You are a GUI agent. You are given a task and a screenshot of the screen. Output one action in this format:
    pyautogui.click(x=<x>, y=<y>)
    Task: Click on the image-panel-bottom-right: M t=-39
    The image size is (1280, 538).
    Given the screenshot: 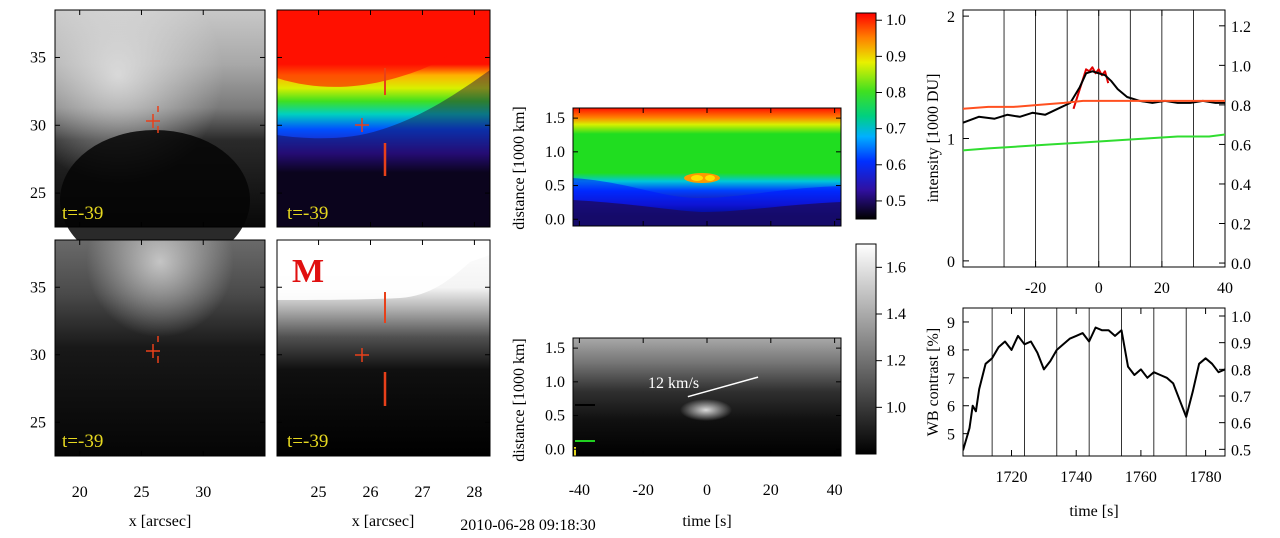 What is the action you would take?
    pyautogui.click(x=383, y=348)
    